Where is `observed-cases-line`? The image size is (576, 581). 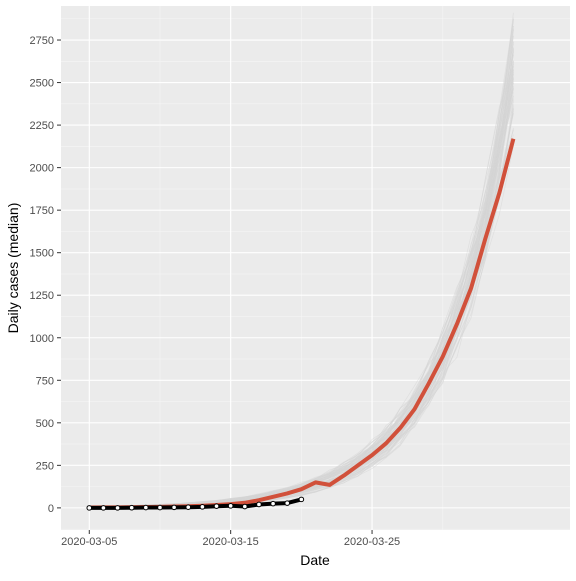
observed-cases-line is located at coordinates (195, 503).